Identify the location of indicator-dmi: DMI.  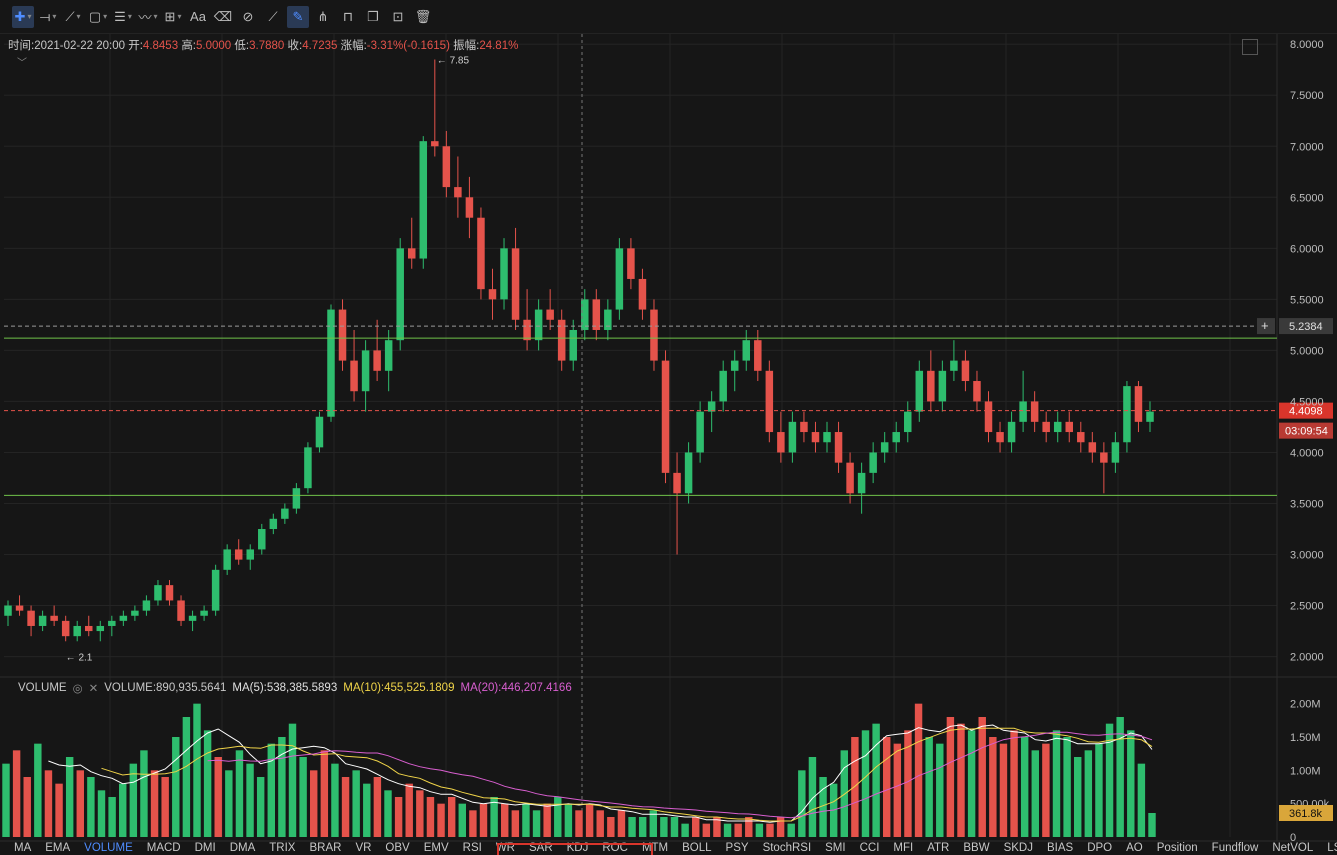
(205, 848).